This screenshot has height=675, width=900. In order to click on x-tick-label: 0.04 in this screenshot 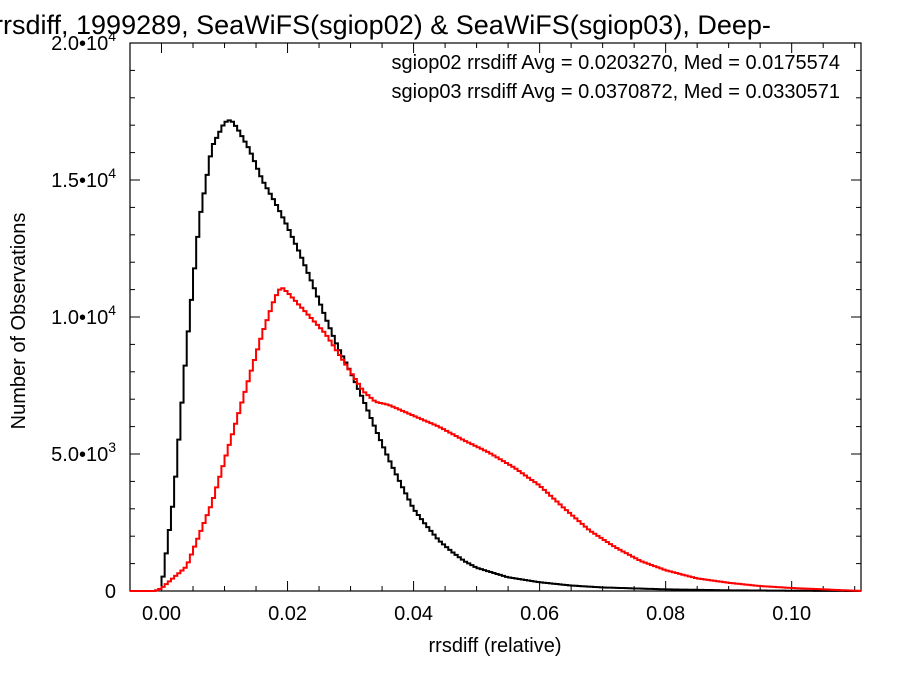, I will do `click(413, 614)`.